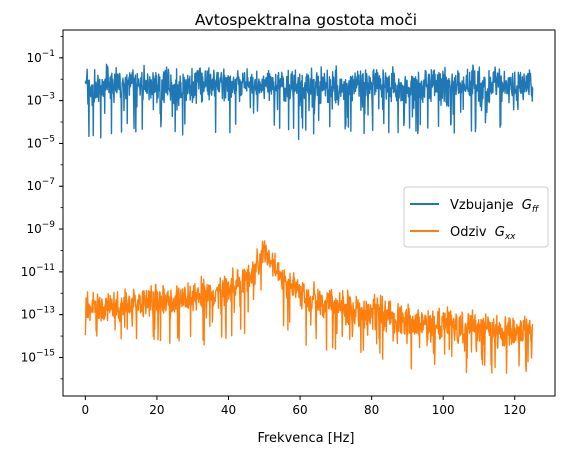 Image resolution: width=565 pixels, height=455 pixels. What do you see at coordinates (468, 232) in the screenshot?
I see `legend-name-response: Odziv` at bounding box center [468, 232].